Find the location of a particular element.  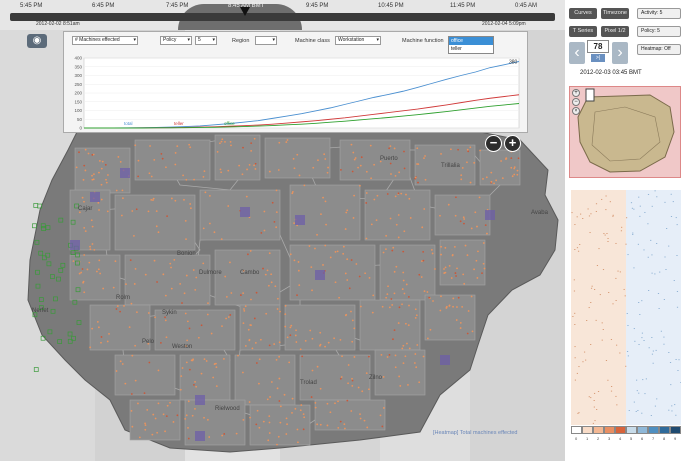

reset-small-icon: × is located at coordinates (576, 111).